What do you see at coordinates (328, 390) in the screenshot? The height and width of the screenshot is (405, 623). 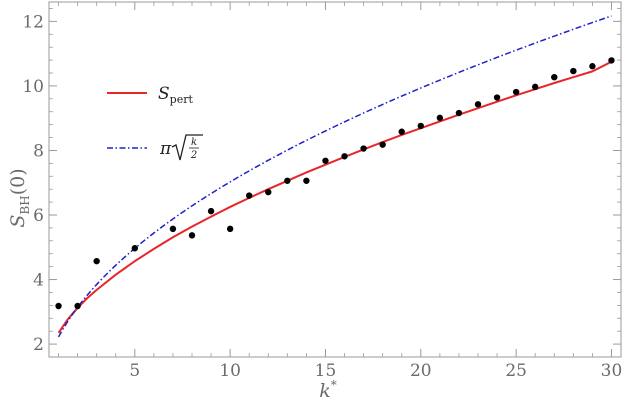 I see `x-axis-label: k*` at bounding box center [328, 390].